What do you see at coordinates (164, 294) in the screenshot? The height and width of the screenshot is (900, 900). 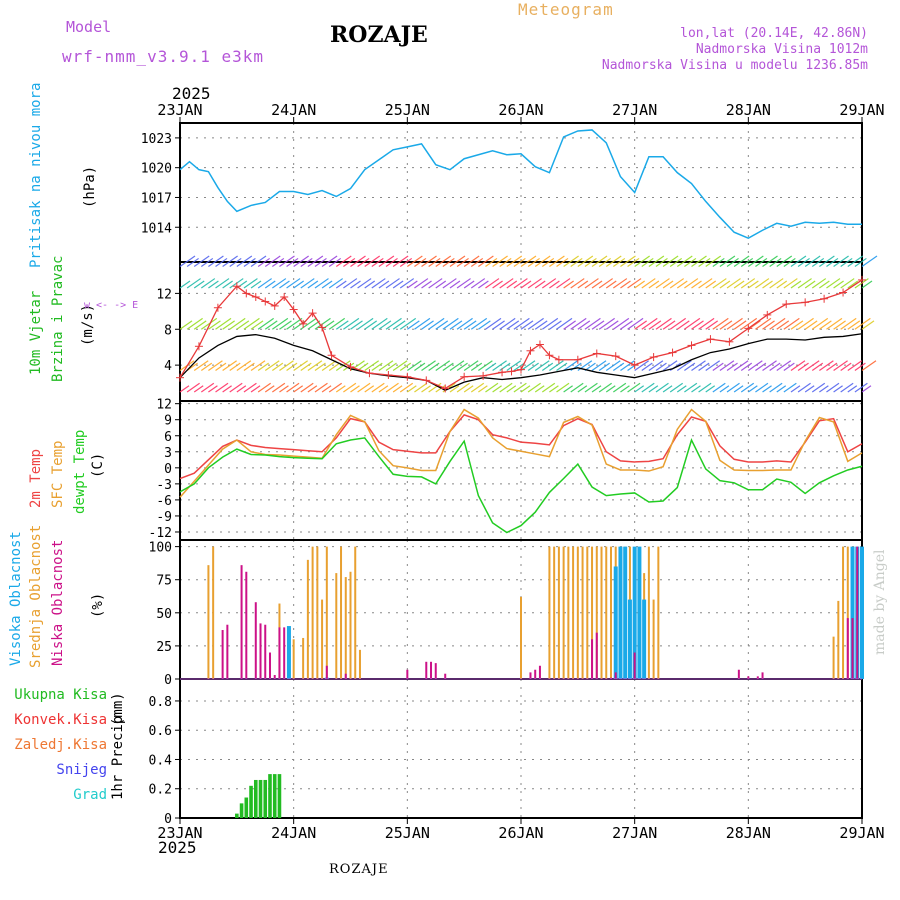 I see `y-tick-label: 12` at bounding box center [164, 294].